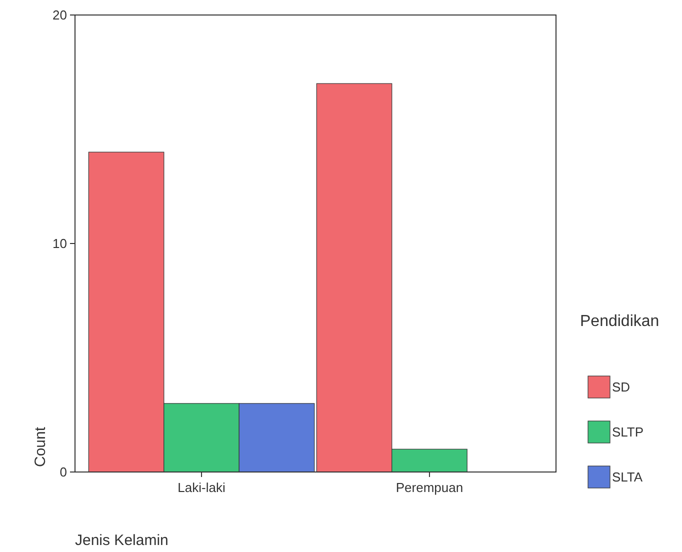 This screenshot has height=552, width=682. I want to click on y-axis-title: Count, so click(40, 447).